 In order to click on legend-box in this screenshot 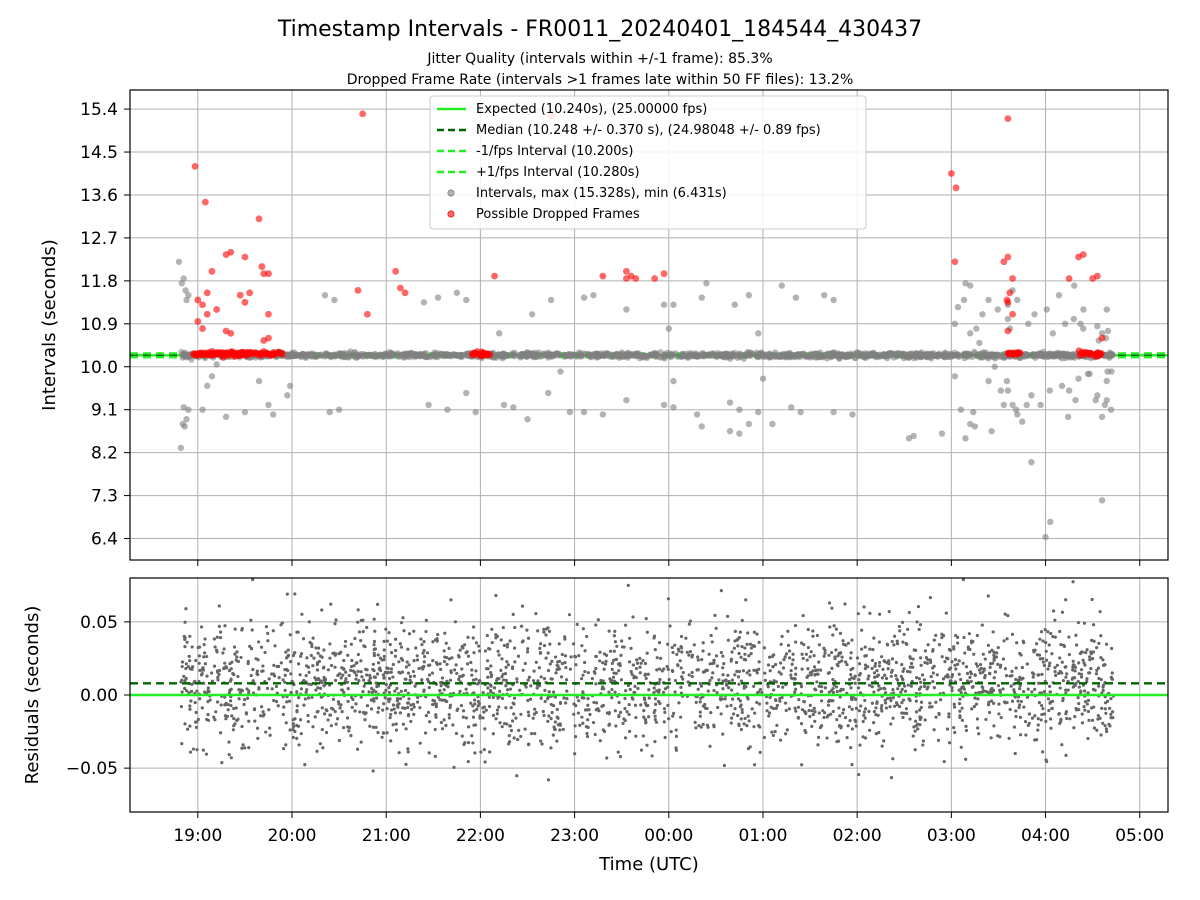, I will do `click(648, 162)`.